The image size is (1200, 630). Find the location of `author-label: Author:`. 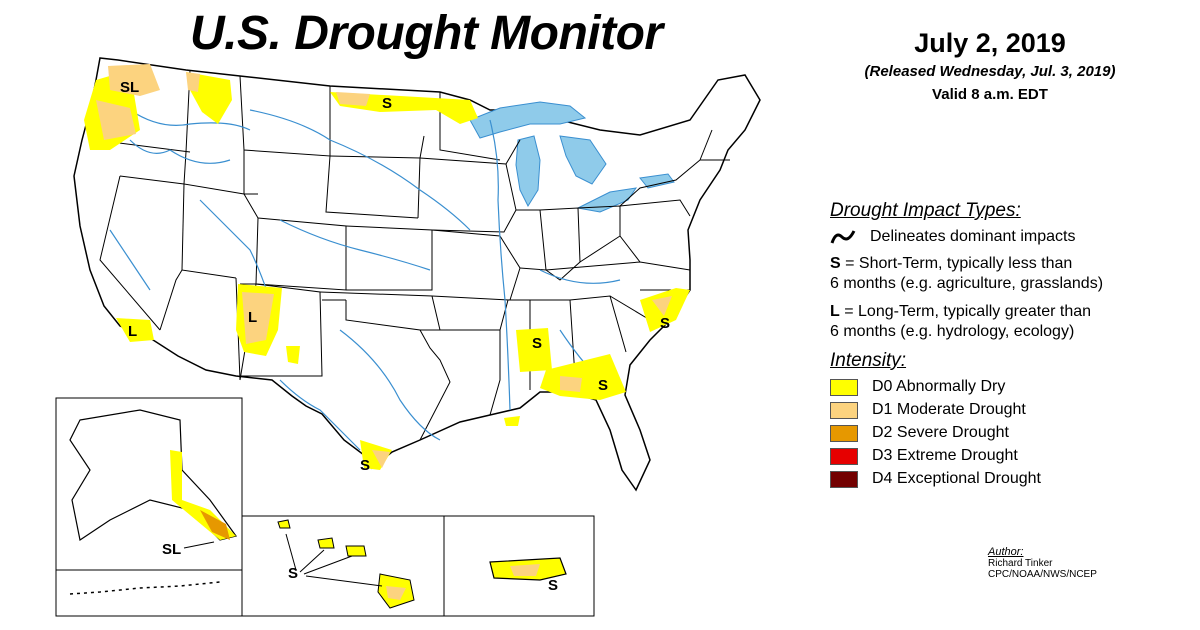

author-label: Author: is located at coordinates (1006, 552).